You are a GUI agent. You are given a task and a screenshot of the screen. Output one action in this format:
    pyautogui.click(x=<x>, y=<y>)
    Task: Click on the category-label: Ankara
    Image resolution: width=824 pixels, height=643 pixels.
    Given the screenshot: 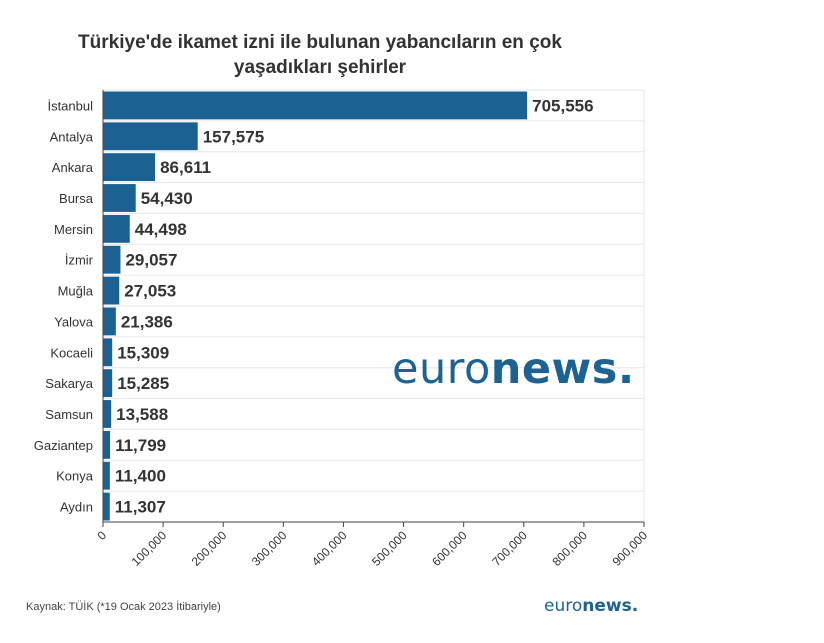 What is the action you would take?
    pyautogui.click(x=73, y=167)
    